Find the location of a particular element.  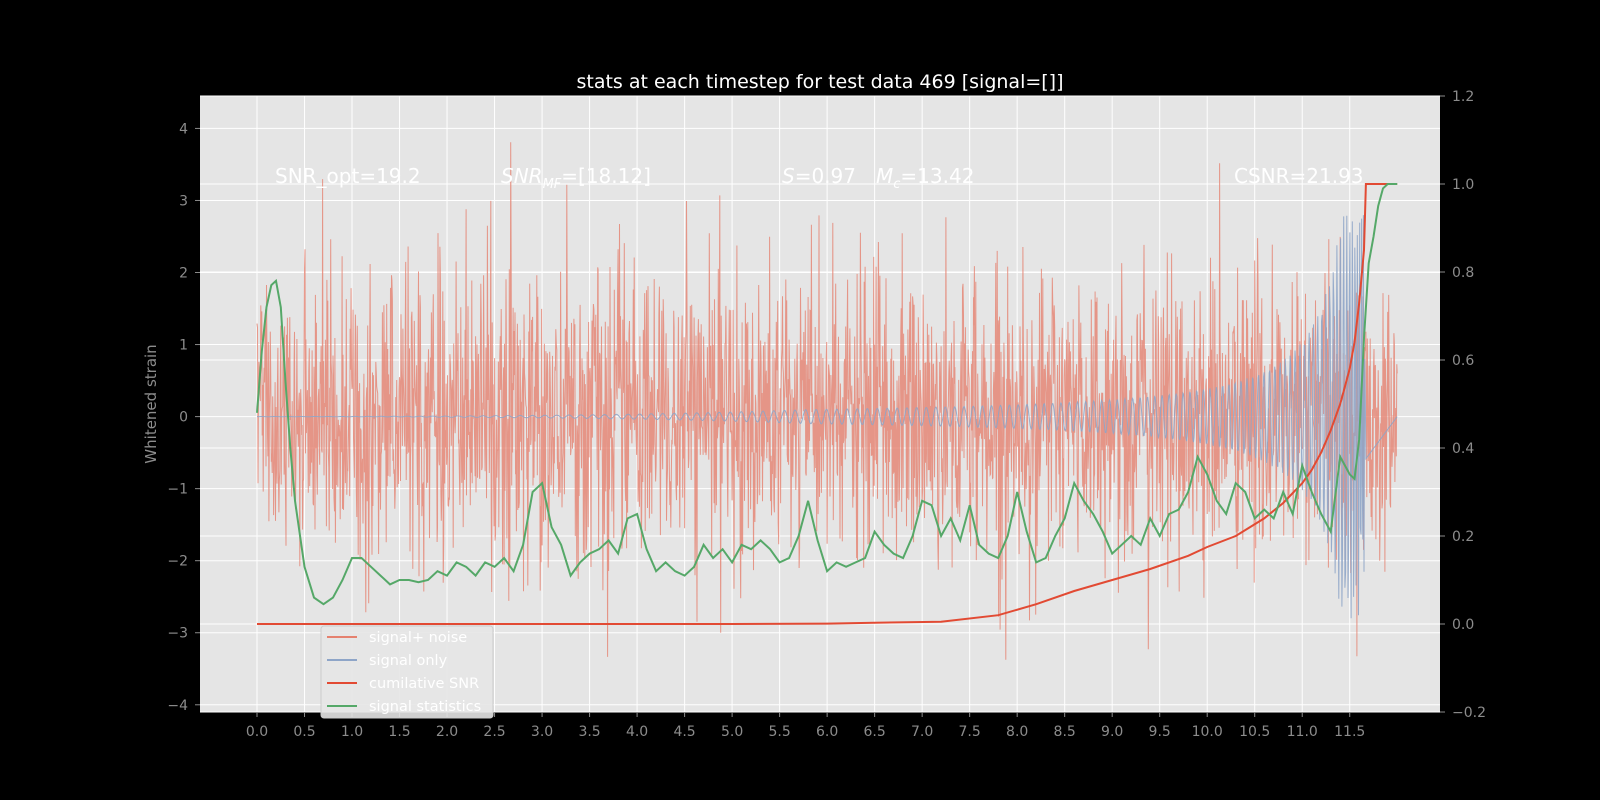

annotation-csnr: CSNR=21.93 is located at coordinates (1299, 176).